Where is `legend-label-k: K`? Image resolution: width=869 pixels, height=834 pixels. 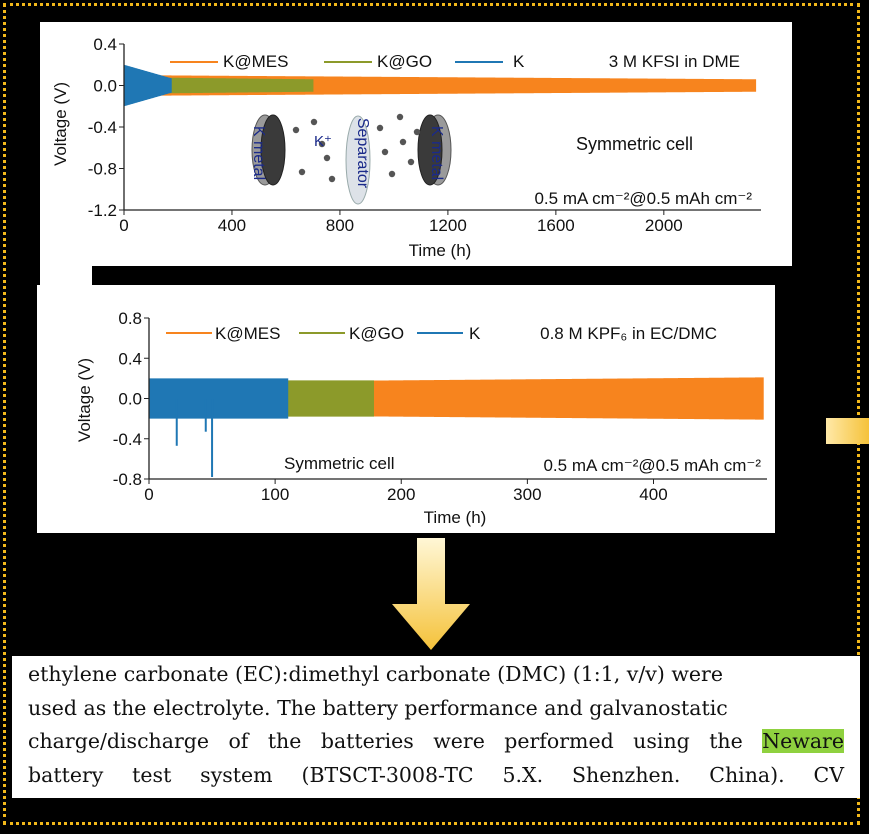 legend-label-k: K is located at coordinates (519, 61).